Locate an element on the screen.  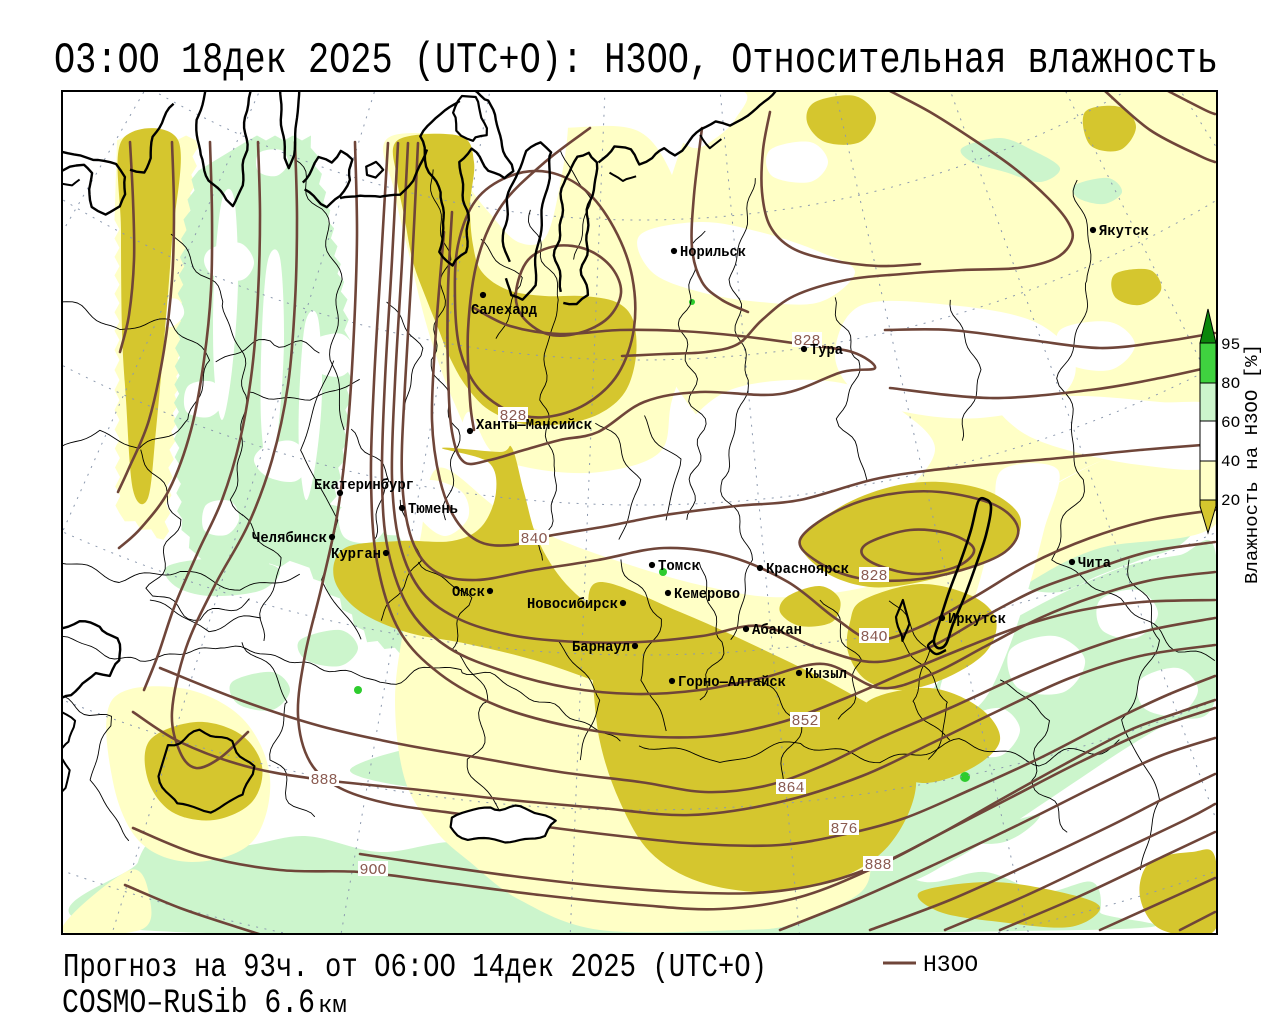
svg-text: COSMO–RuSib 6.6 is located at coordinates (188, 1004).